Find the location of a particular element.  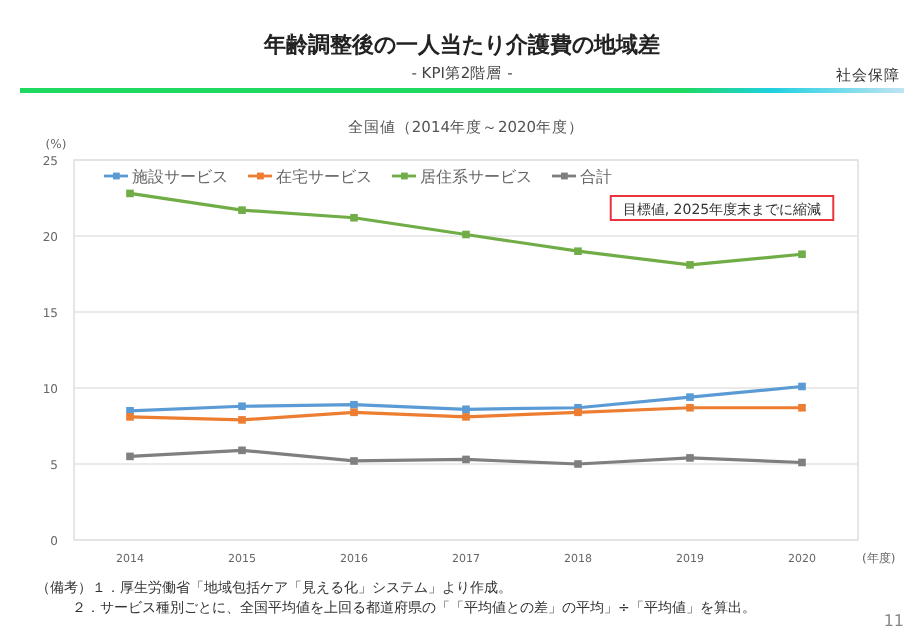

legend-label: 居住系サービス is located at coordinates (476, 177).